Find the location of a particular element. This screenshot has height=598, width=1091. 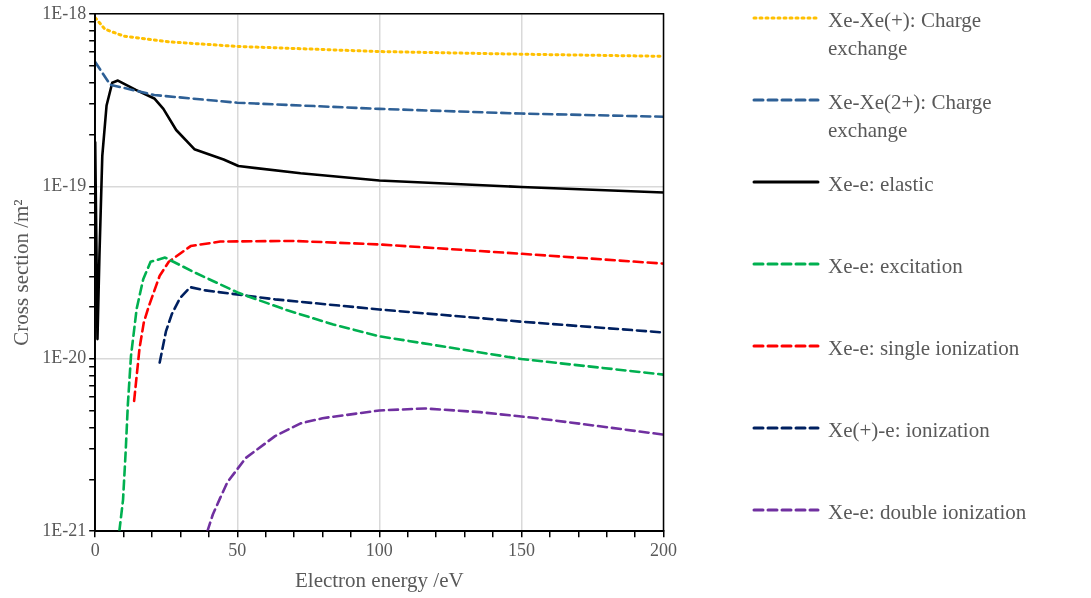

legend-label: Xe-Xe(2+): Charge exchange is located at coordinates (910, 116).